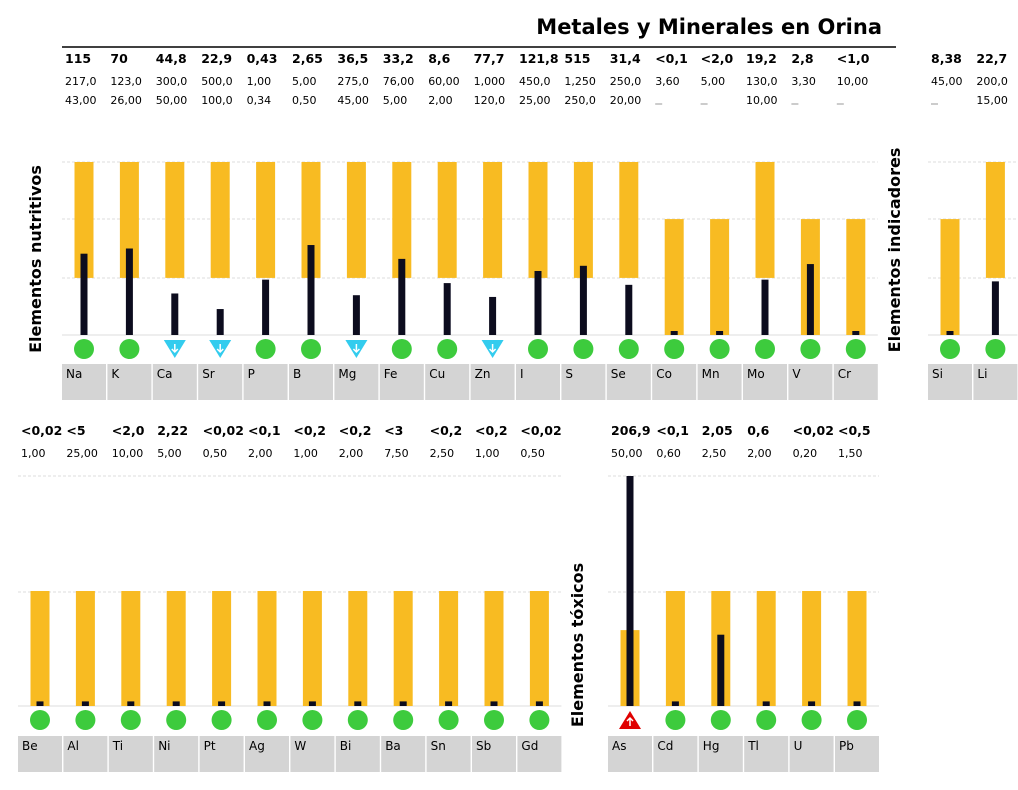  I want to click on element-Cr: <1,0 10,00 Cr, so click(855, 225).